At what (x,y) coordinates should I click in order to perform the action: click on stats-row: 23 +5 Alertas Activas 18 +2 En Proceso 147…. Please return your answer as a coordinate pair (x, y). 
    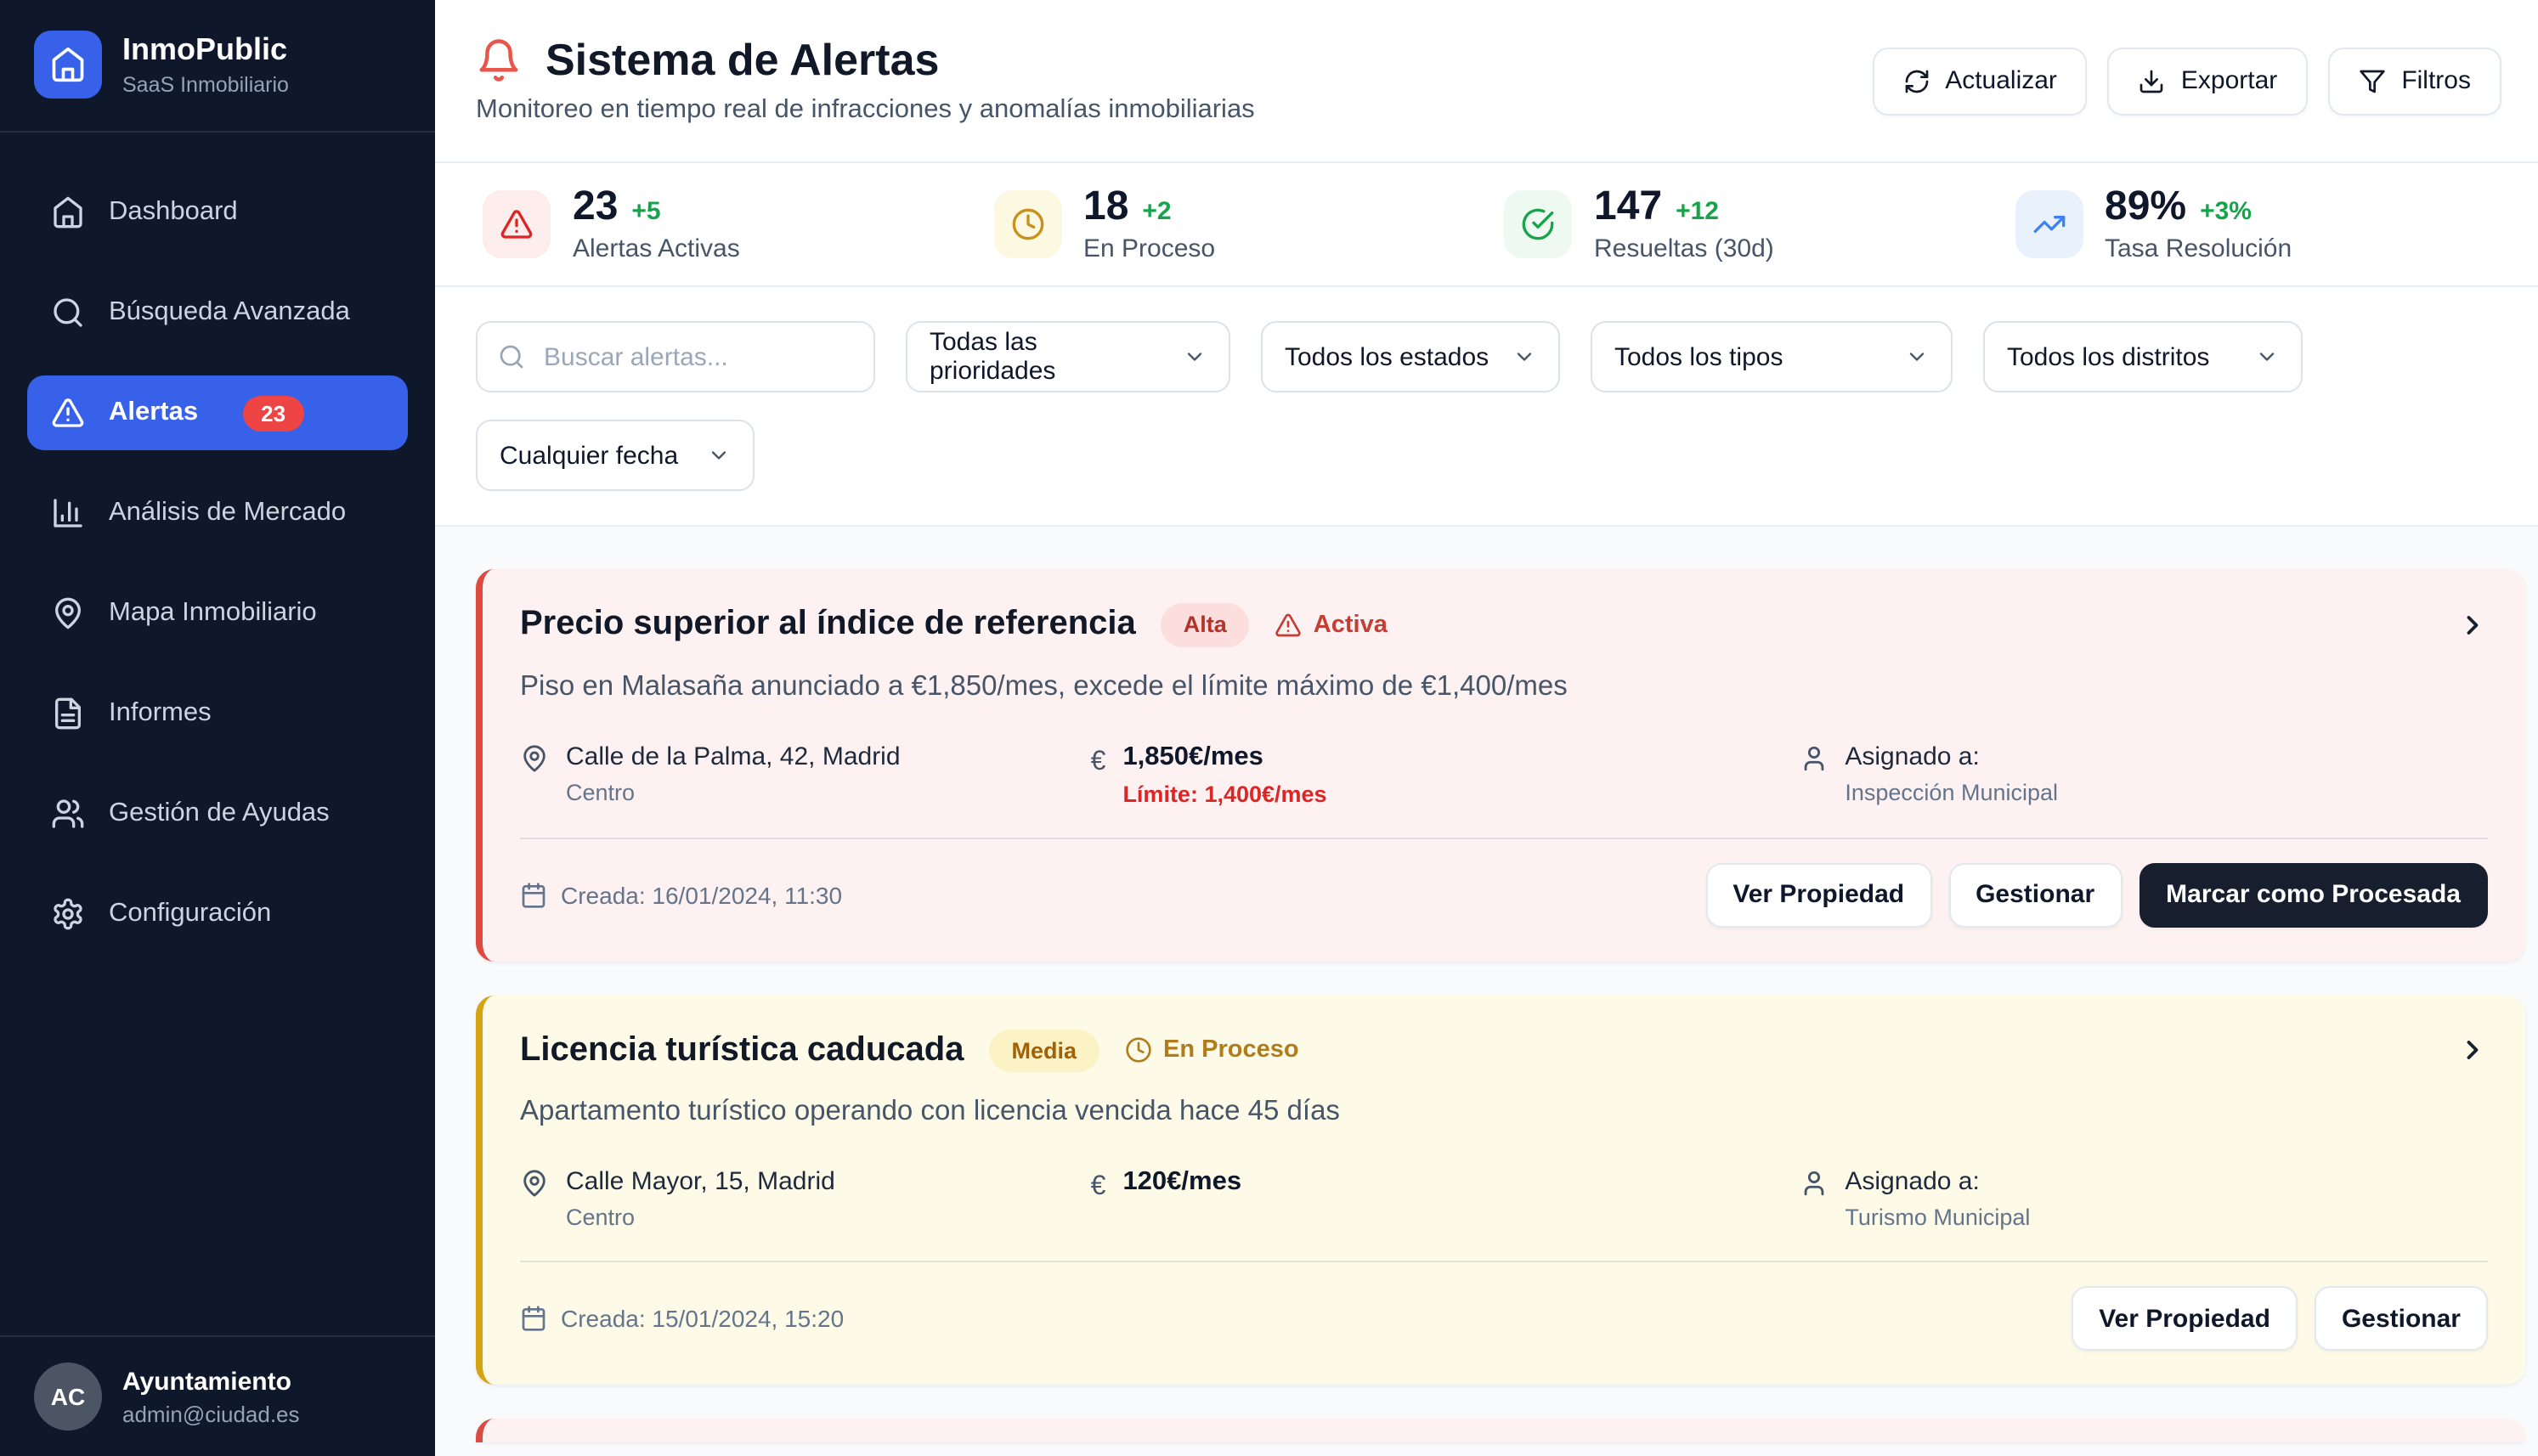
    Looking at the image, I should click on (1486, 225).